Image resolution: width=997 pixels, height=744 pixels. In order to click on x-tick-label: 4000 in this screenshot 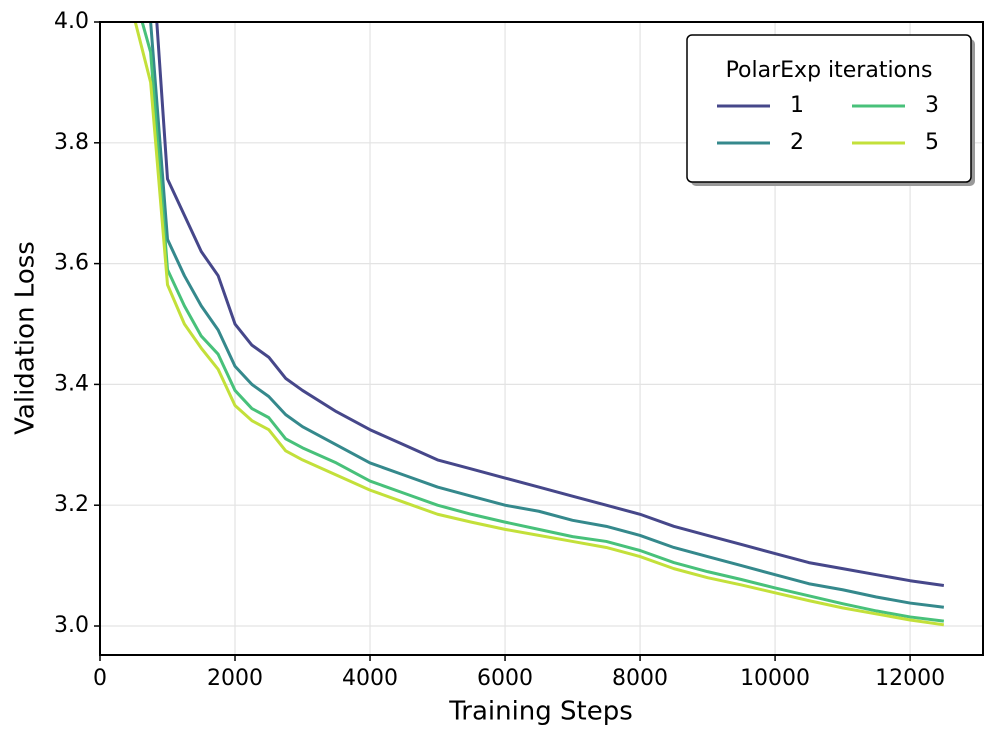, I will do `click(370, 678)`.